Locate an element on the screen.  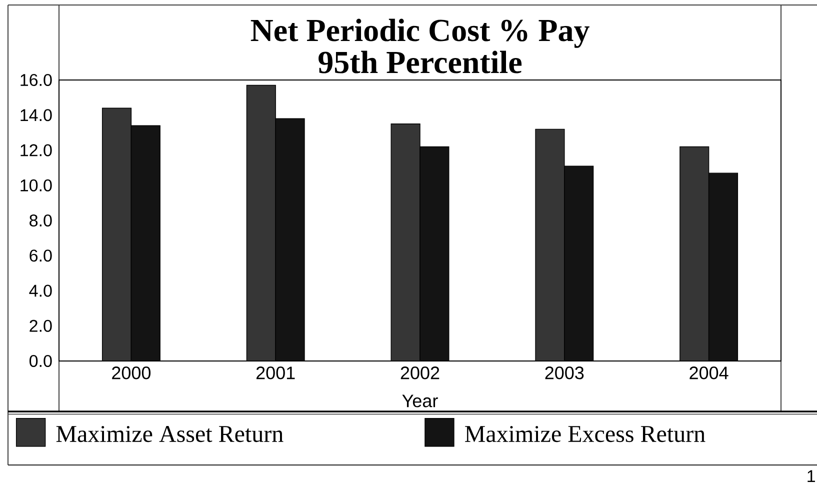
chart-title: Net Periodic Cost % Pay is located at coordinates (420, 33).